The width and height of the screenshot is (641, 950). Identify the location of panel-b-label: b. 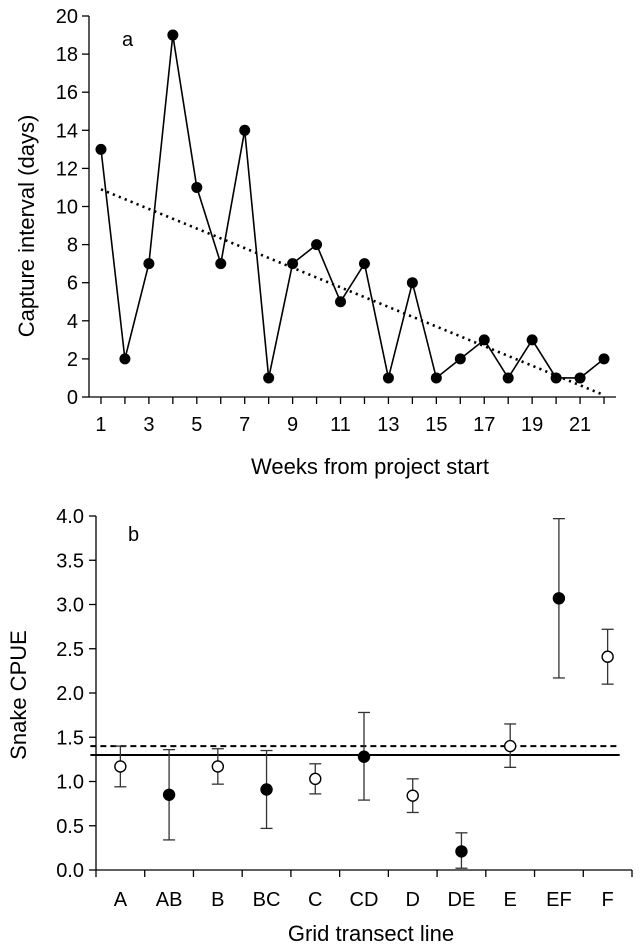
(133, 535).